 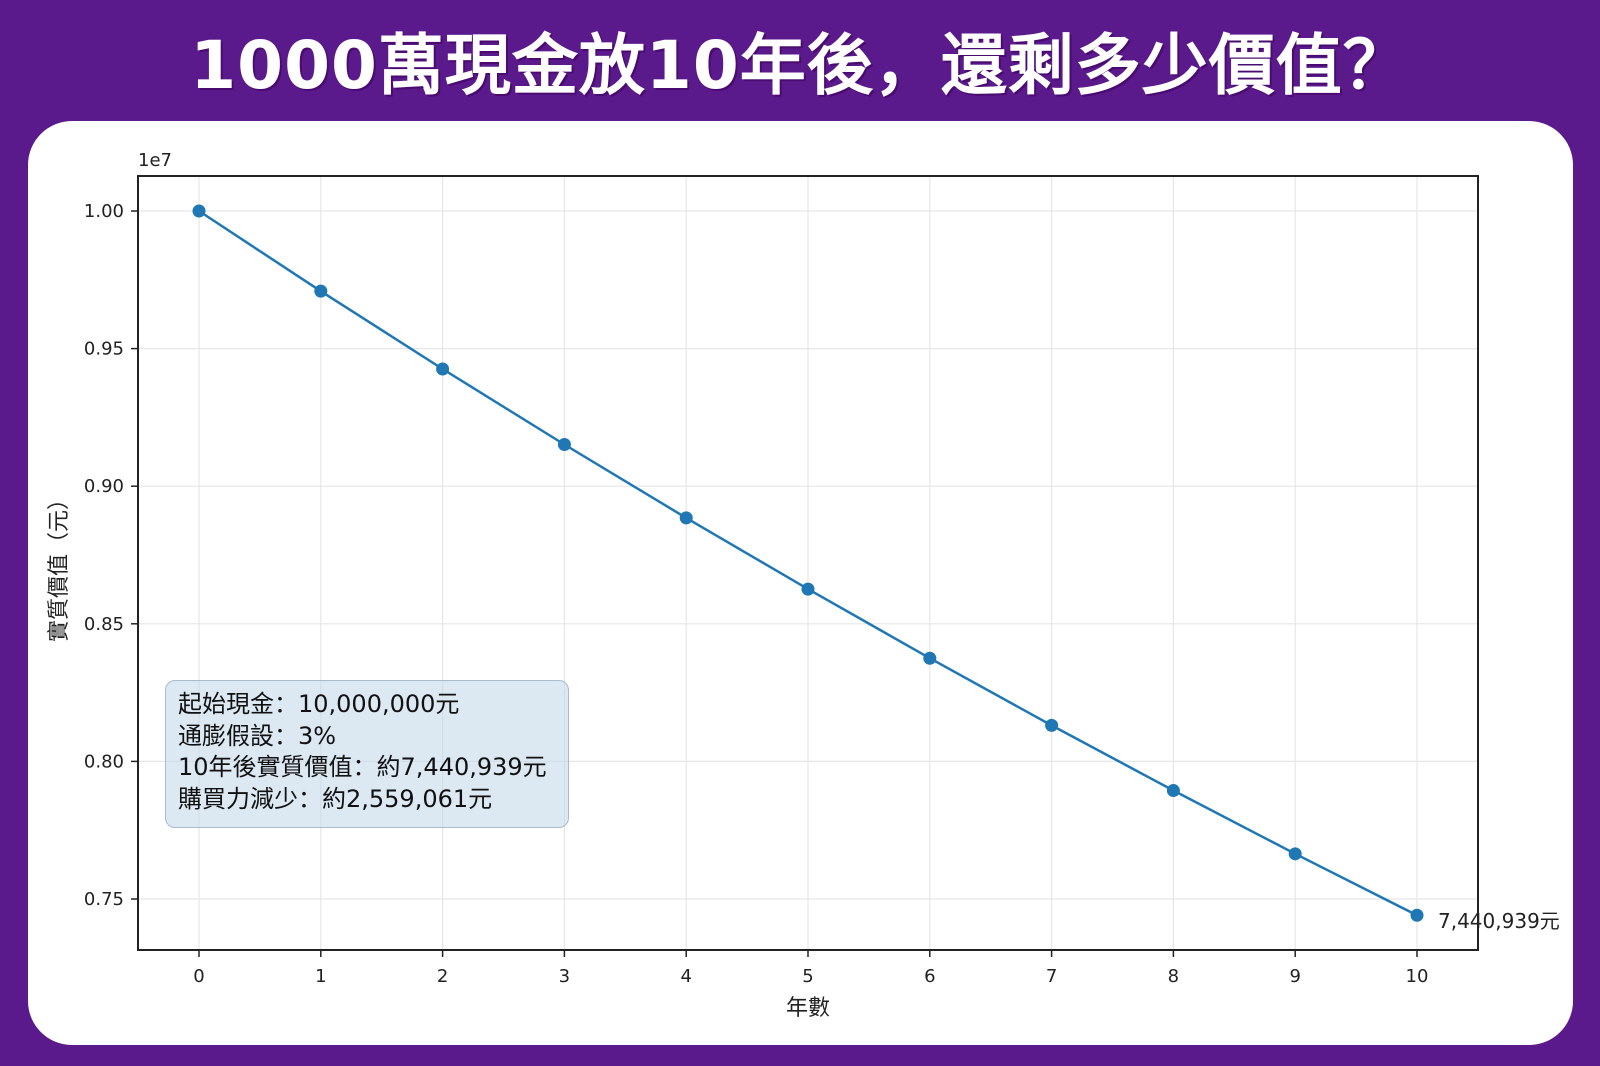 I want to click on x-tick-label: 4, so click(x=685, y=976).